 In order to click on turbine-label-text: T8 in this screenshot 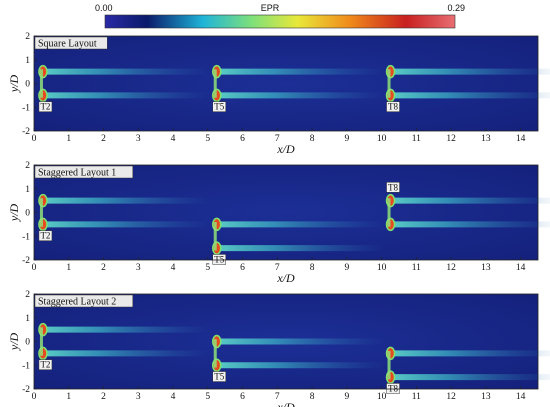, I will do `click(393, 107)`.